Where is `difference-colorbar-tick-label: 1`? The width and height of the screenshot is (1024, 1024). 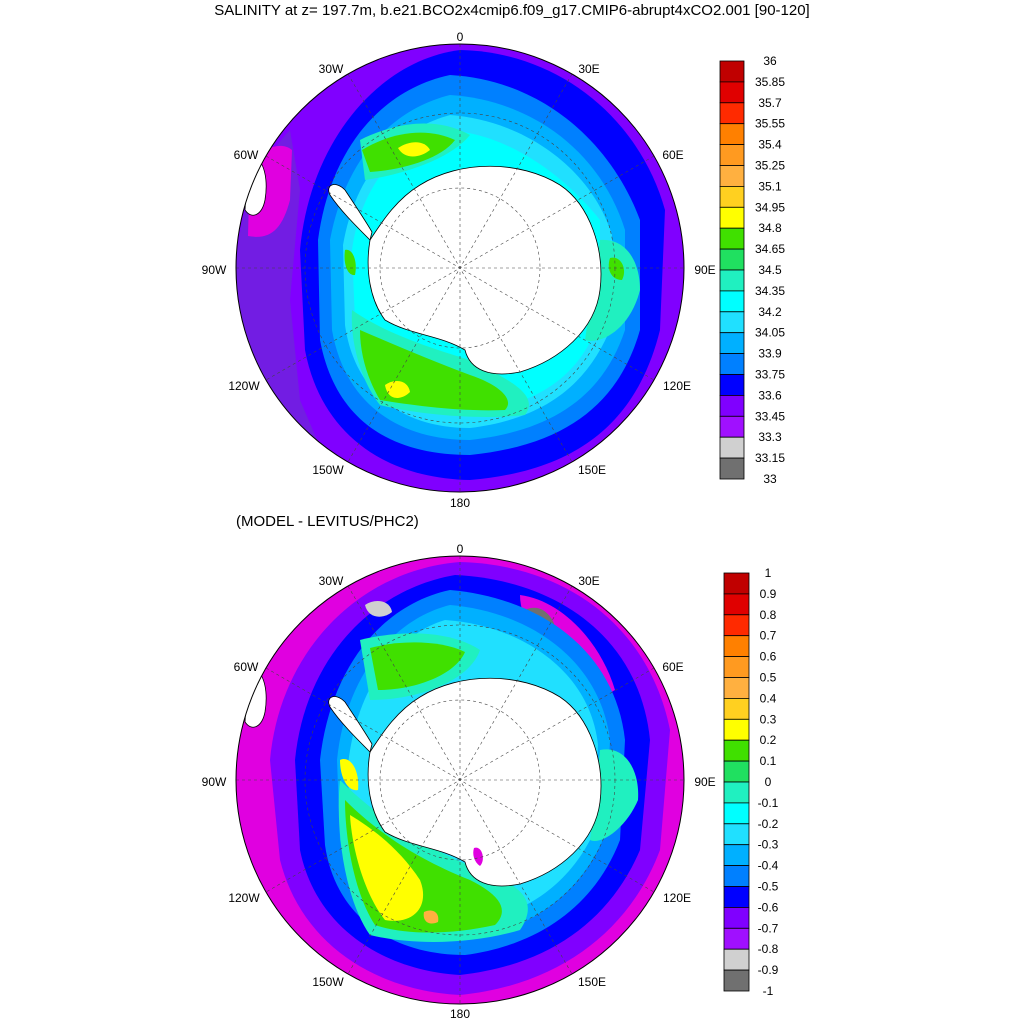
difference-colorbar-tick-label: 1 is located at coordinates (768, 573).